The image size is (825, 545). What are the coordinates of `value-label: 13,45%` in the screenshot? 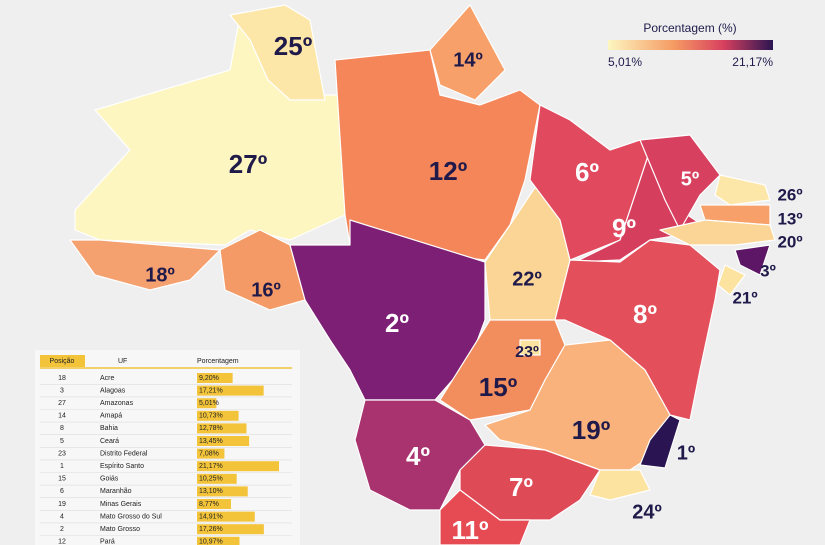 It's located at (211, 441).